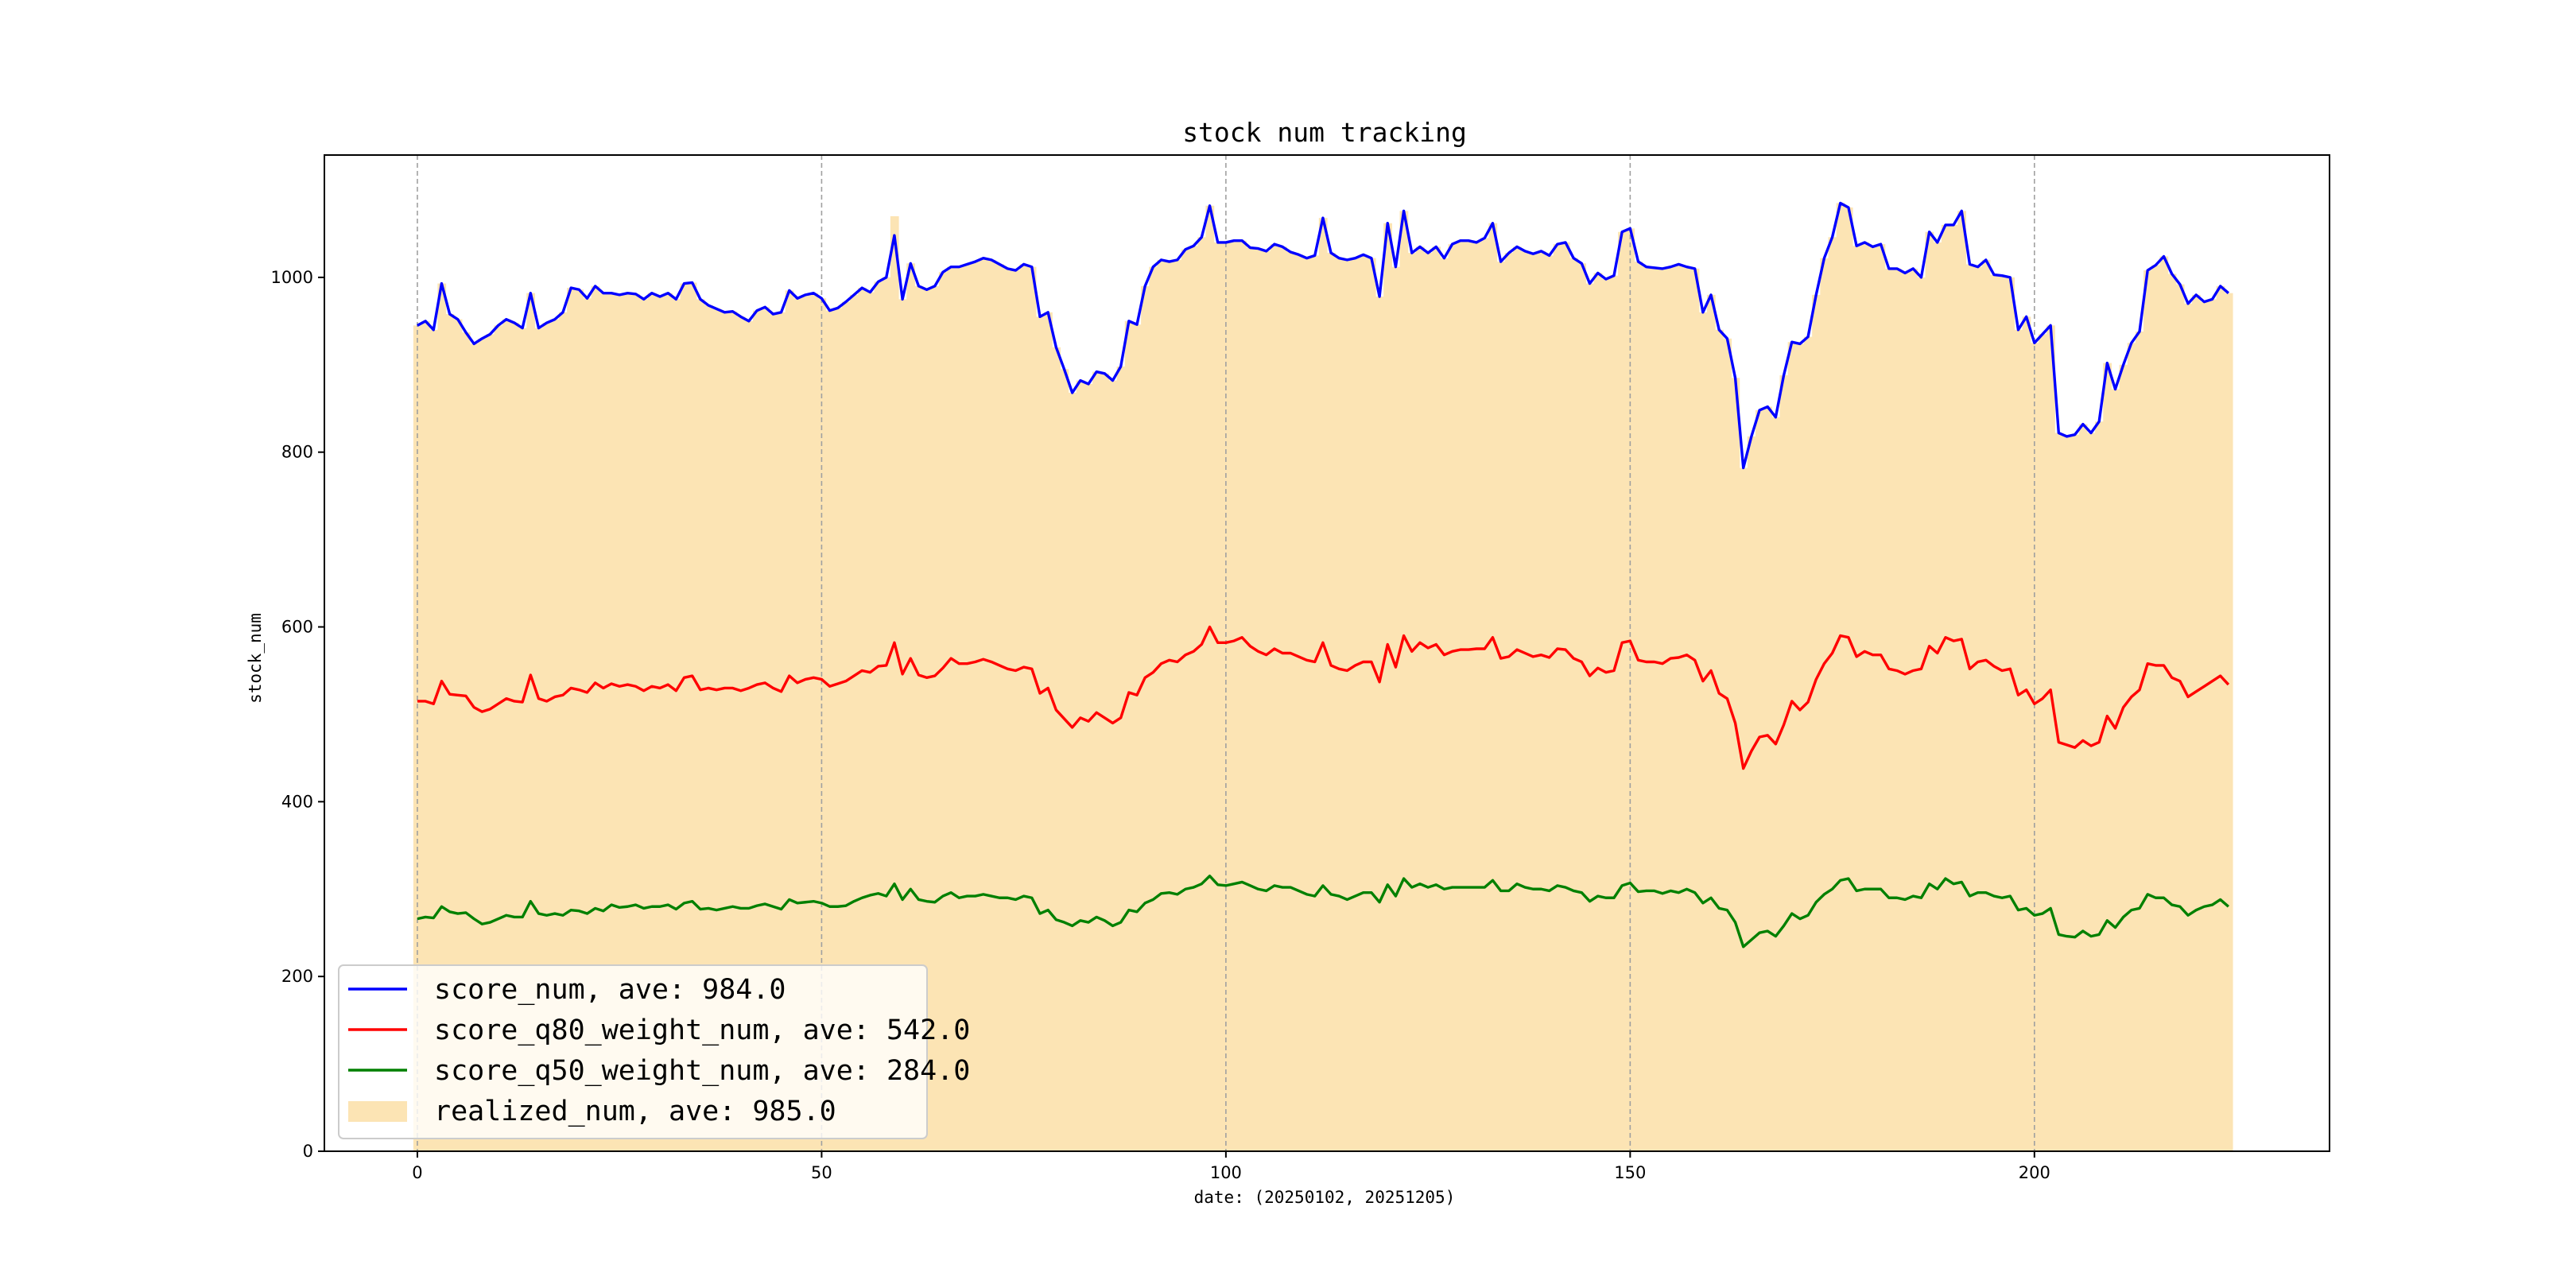 This screenshot has height=1288, width=2576. Describe the element at coordinates (1324, 698) in the screenshot. I see `line-score_q80_weight_num` at that location.